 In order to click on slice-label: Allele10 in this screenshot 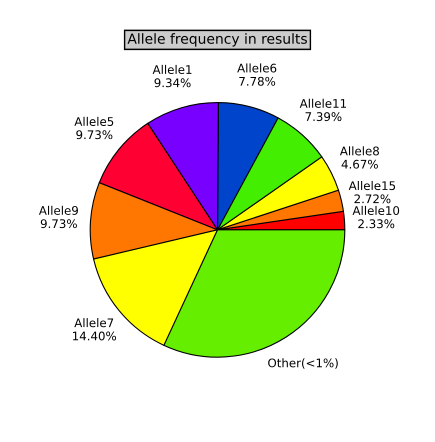, I will do `click(376, 211)`.